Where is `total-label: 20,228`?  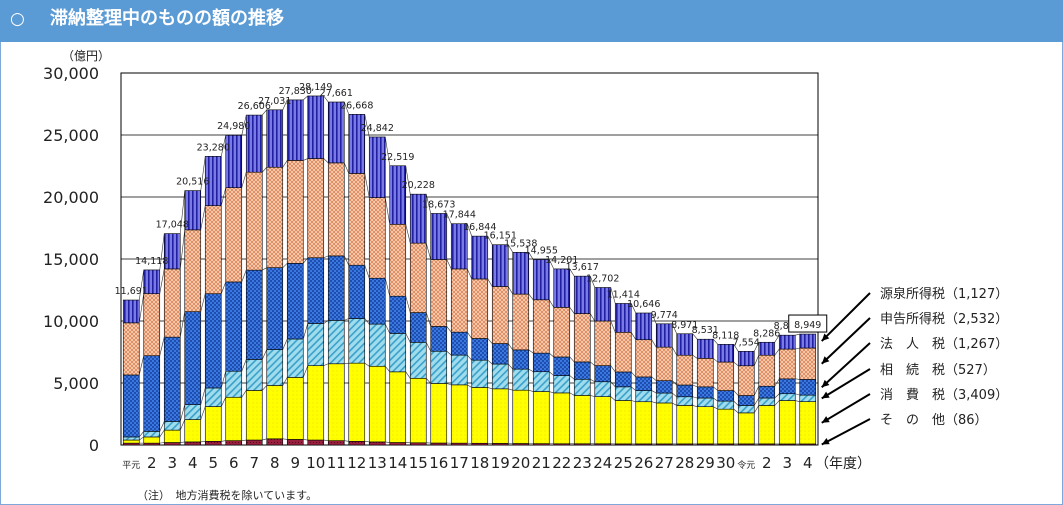
total-label: 20,228 is located at coordinates (418, 185).